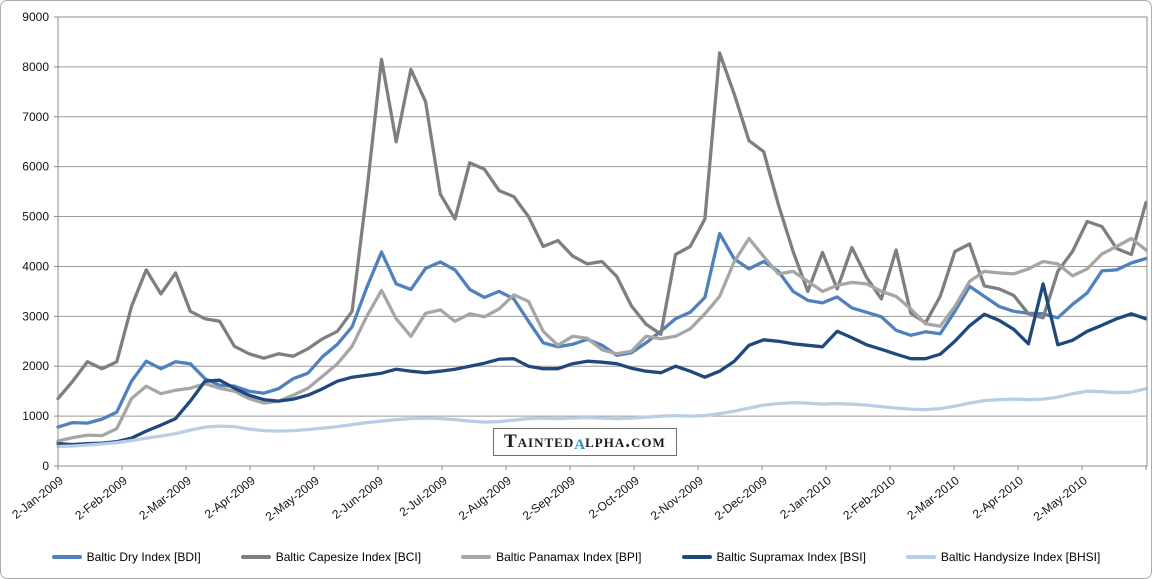  What do you see at coordinates (1060, 498) in the screenshot?
I see `x-tick-label: 2-May-2010` at bounding box center [1060, 498].